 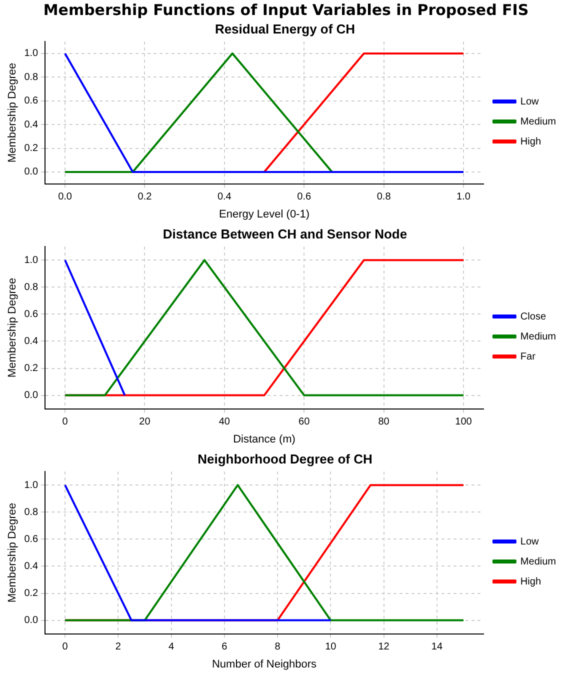 What do you see at coordinates (277, 647) in the screenshot?
I see `x-tick-label: 8` at bounding box center [277, 647].